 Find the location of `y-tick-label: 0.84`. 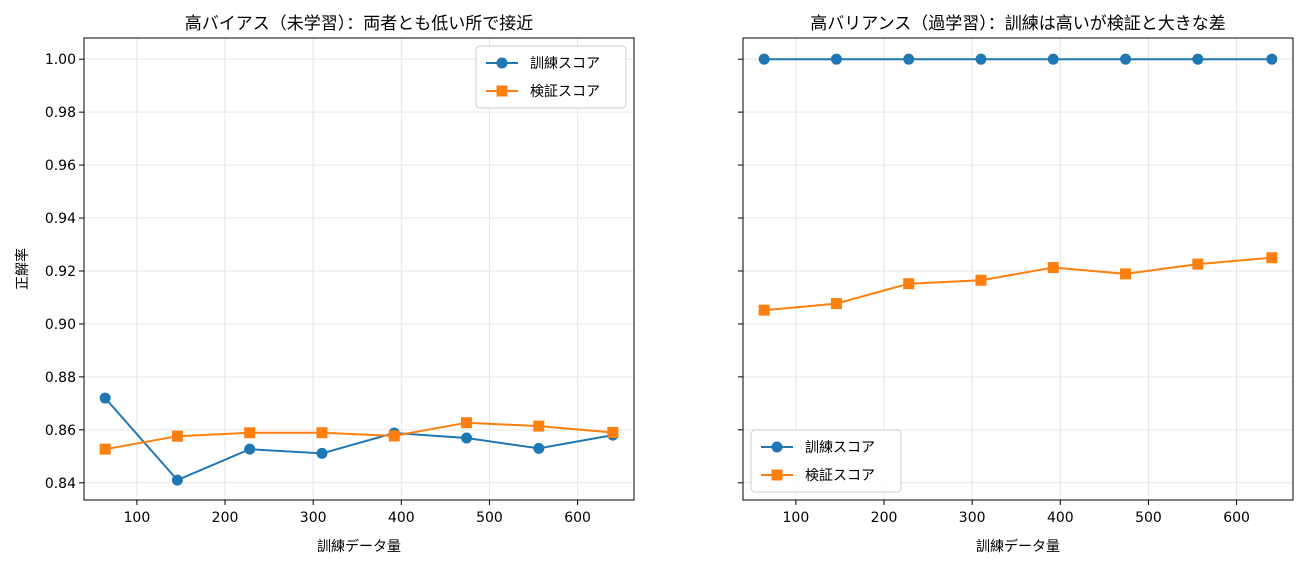

y-tick-label: 0.84 is located at coordinates (60, 484).